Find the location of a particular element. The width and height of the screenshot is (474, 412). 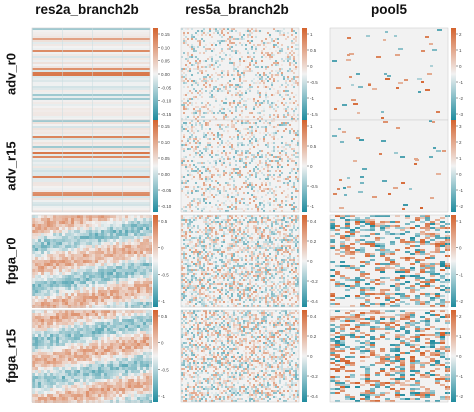

heatmap-row-band is located at coordinates (91, 69).